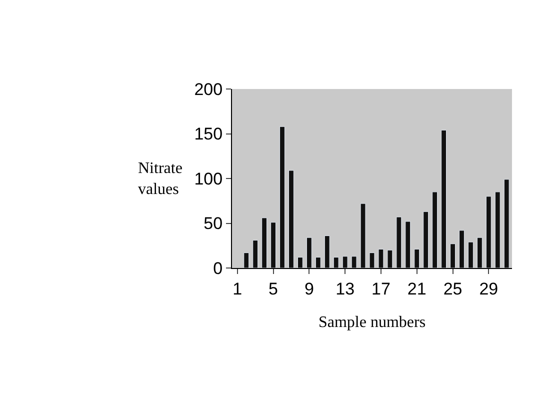 Image resolution: width=535 pixels, height=409 pixels. Describe the element at coordinates (213, 224) in the screenshot. I see `y-tick-label: 50` at that location.